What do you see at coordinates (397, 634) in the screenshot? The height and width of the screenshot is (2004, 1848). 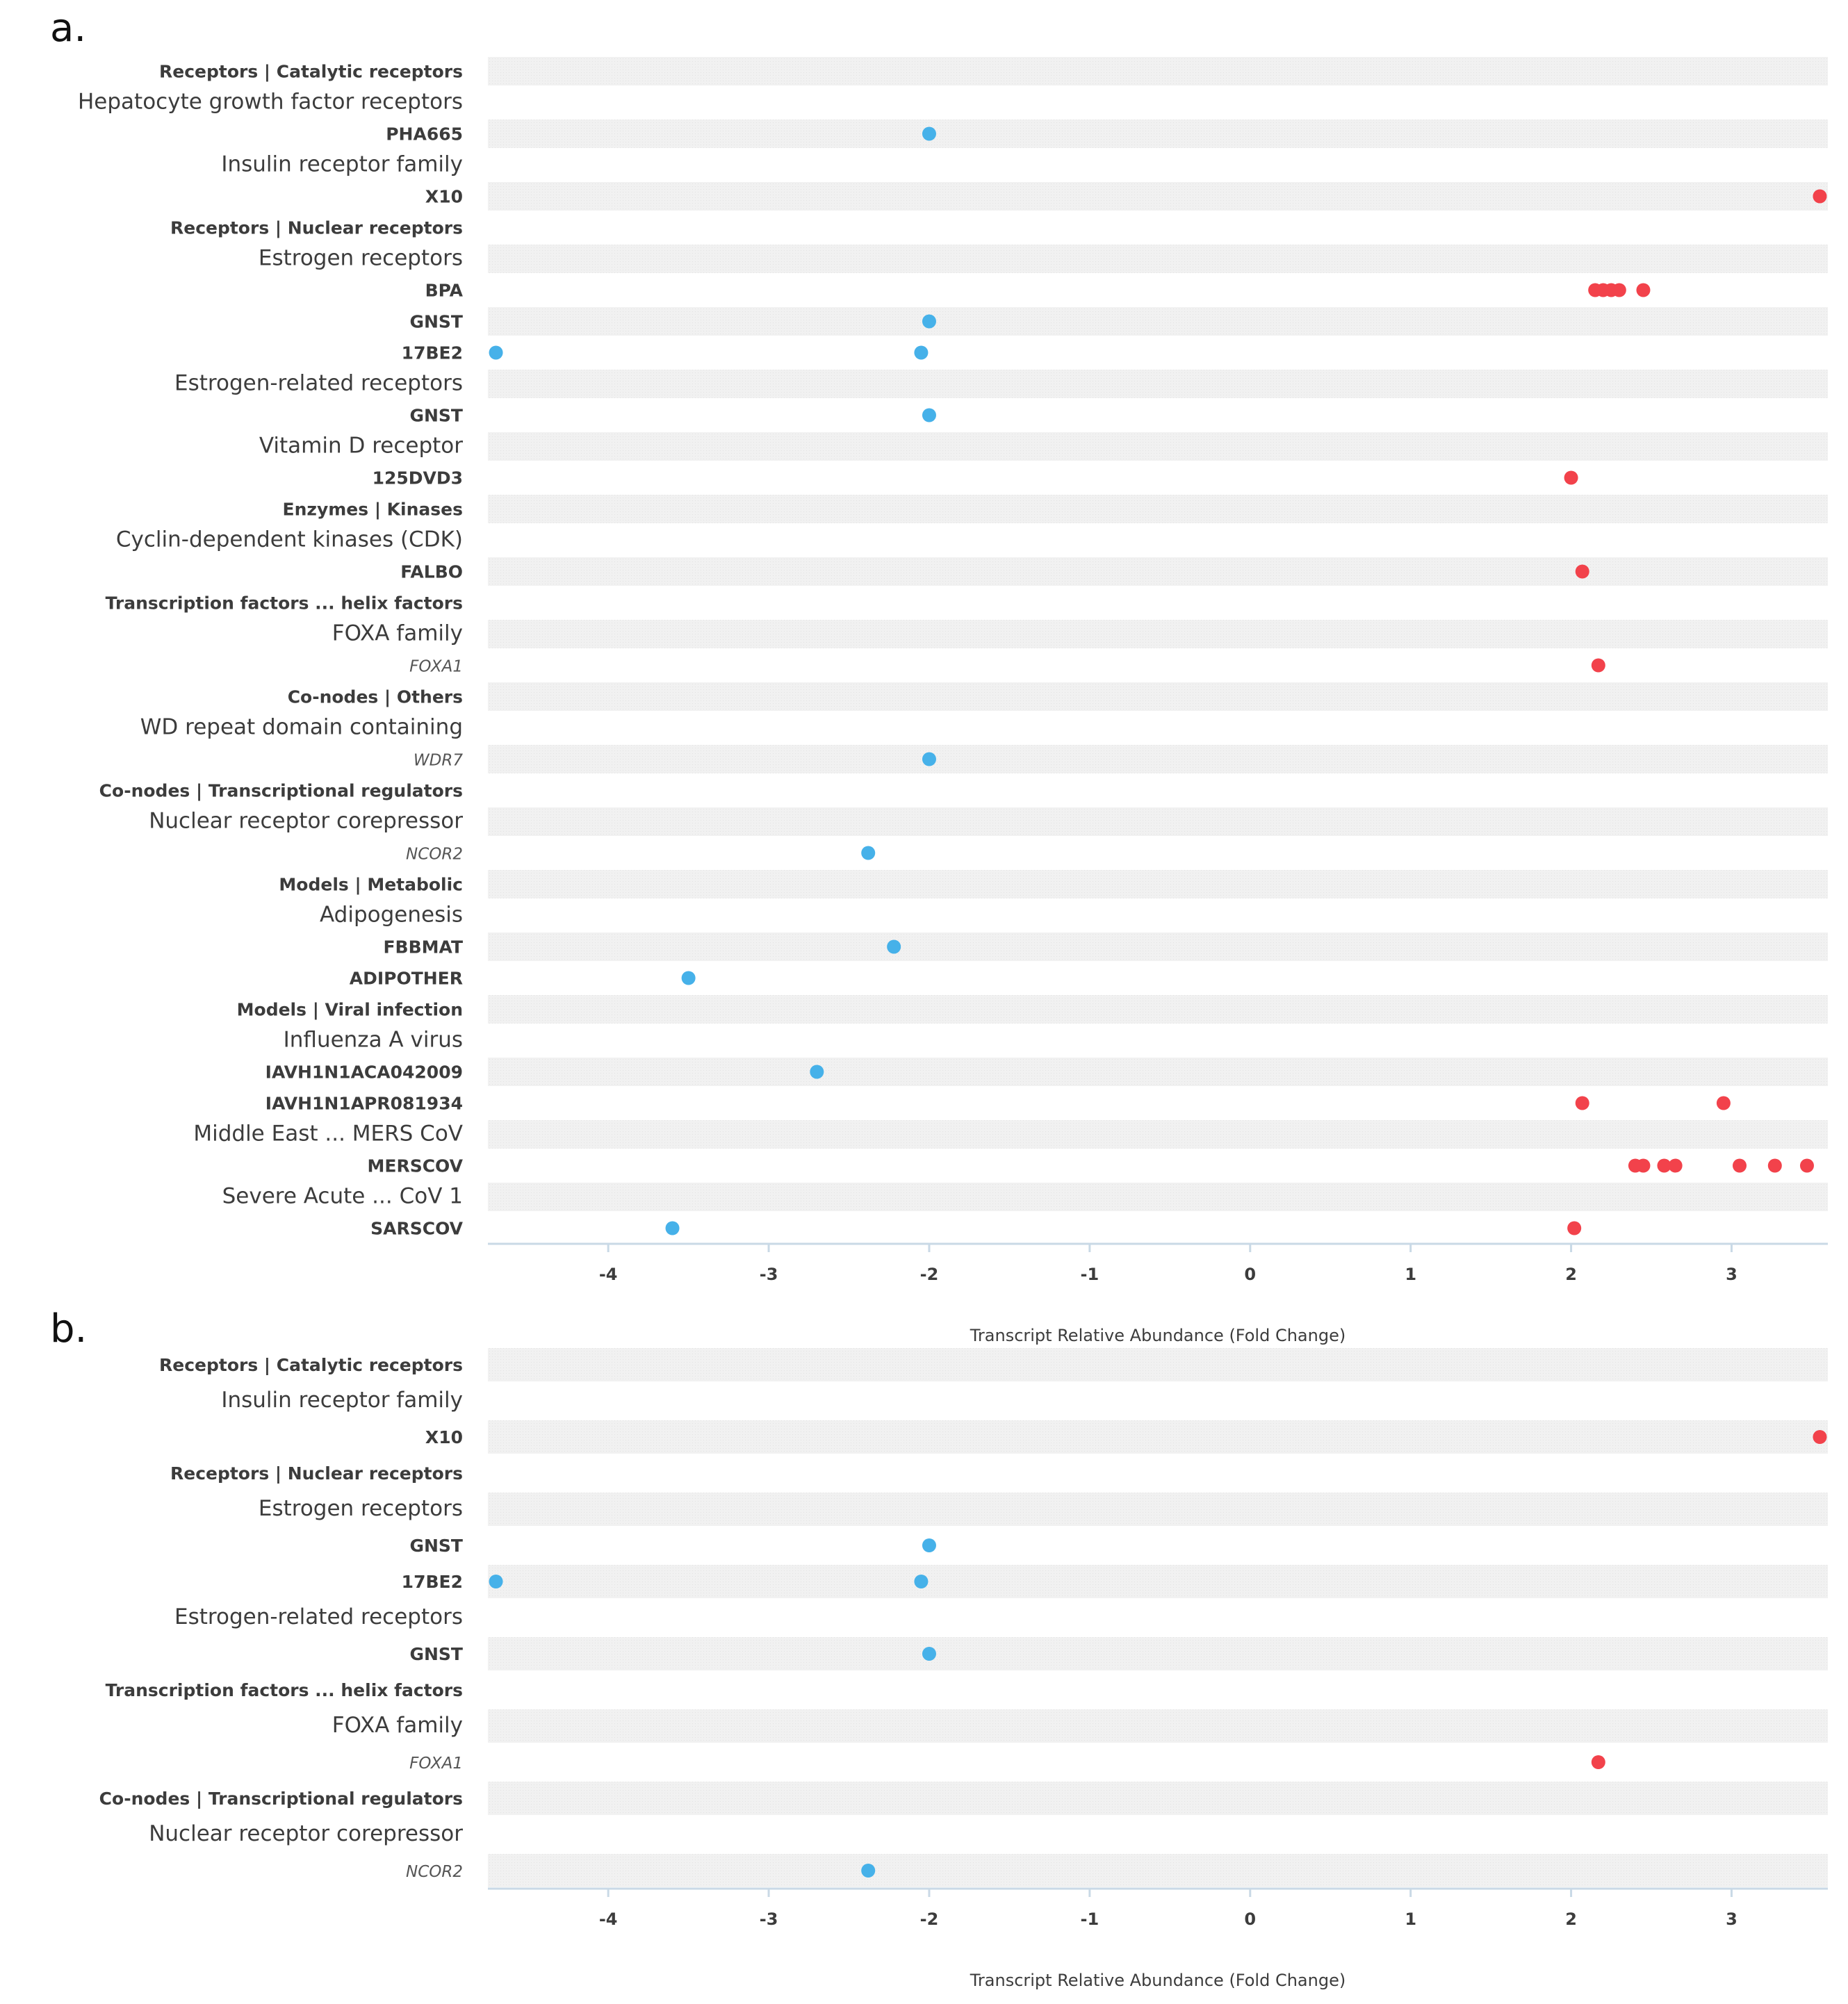 I see `row-label-family: FOXA family` at bounding box center [397, 634].